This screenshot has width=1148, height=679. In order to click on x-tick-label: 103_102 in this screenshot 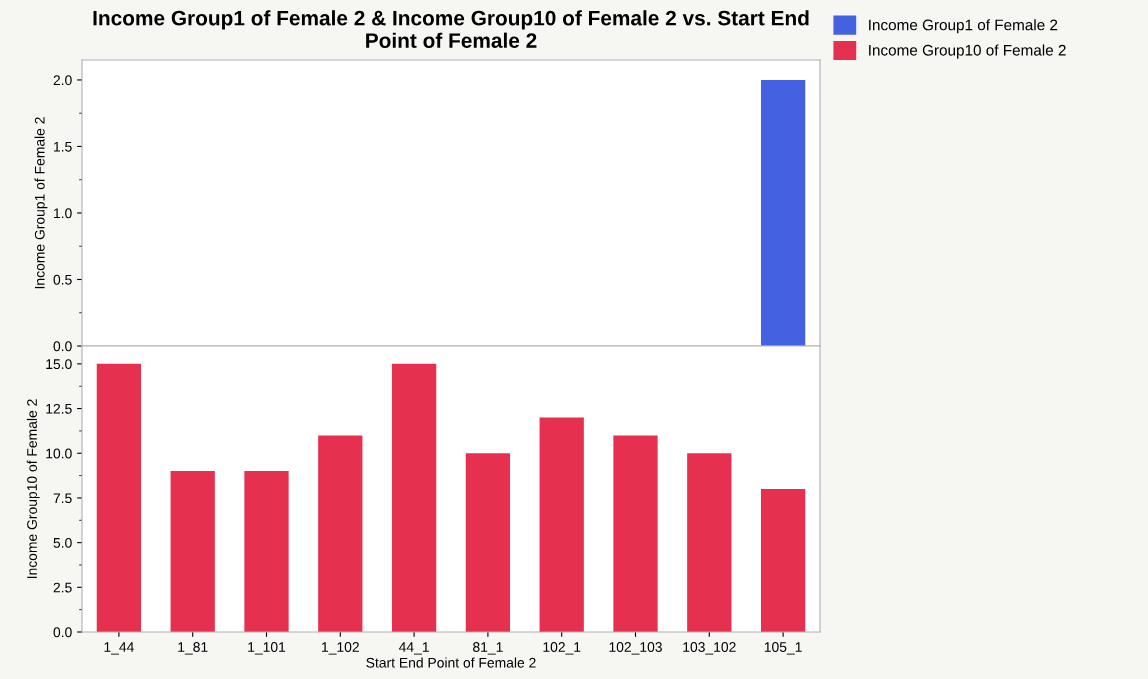, I will do `click(709, 648)`.